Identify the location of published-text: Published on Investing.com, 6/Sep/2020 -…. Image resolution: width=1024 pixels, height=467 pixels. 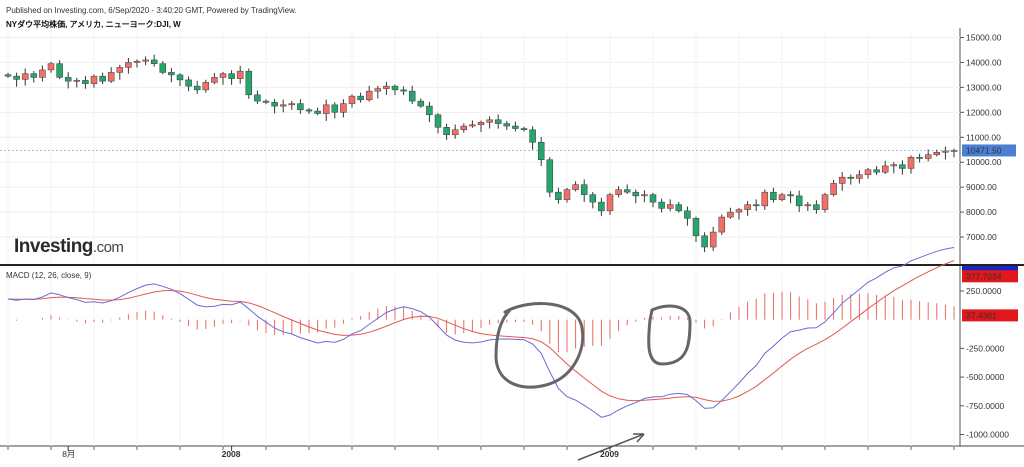
(151, 10).